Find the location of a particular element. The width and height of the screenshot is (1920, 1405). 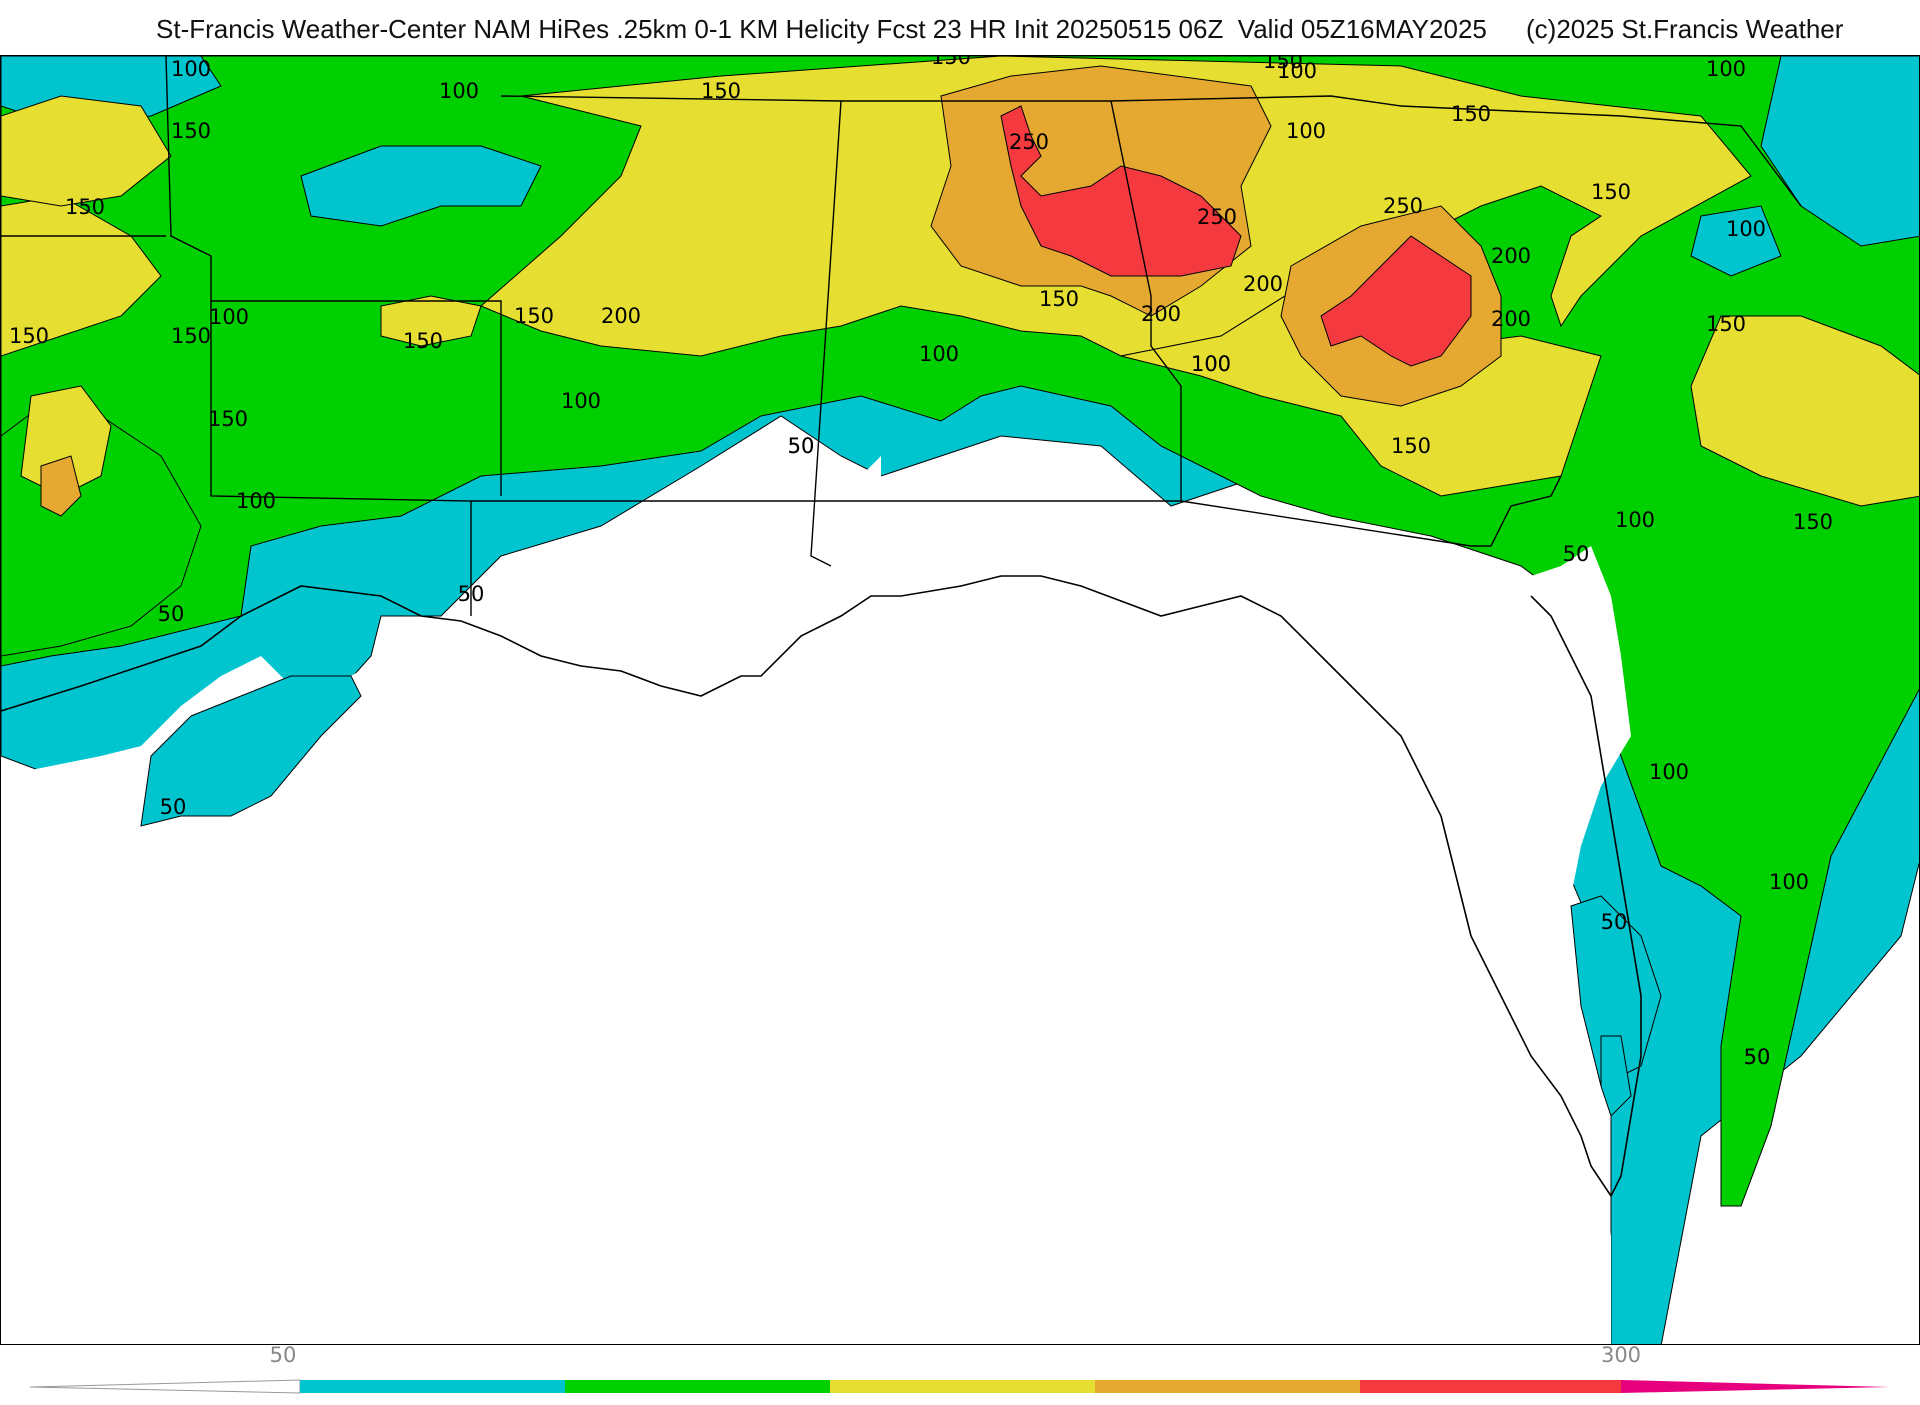

copyright-text: (c)2025 St.Francis Weather is located at coordinates (1685, 29).